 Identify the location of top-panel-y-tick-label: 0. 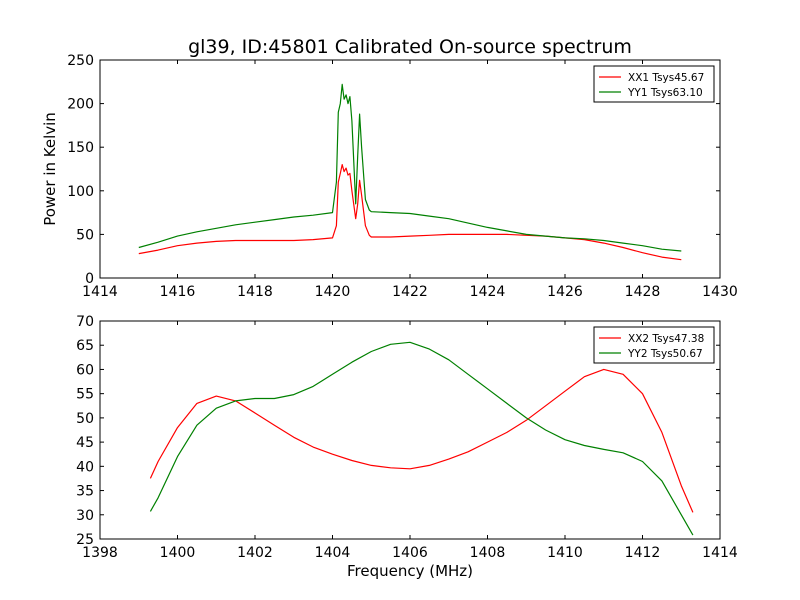
(89, 279).